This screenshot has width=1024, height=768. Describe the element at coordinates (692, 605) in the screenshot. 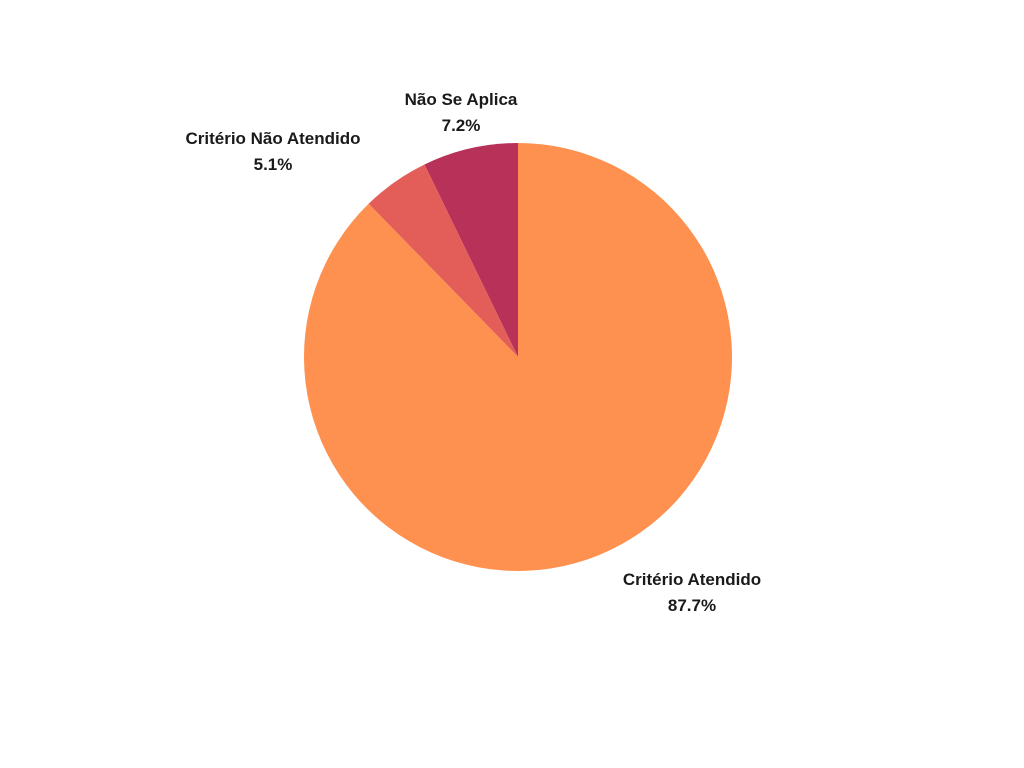

I see `slice-percent-label: 87.7%` at that location.